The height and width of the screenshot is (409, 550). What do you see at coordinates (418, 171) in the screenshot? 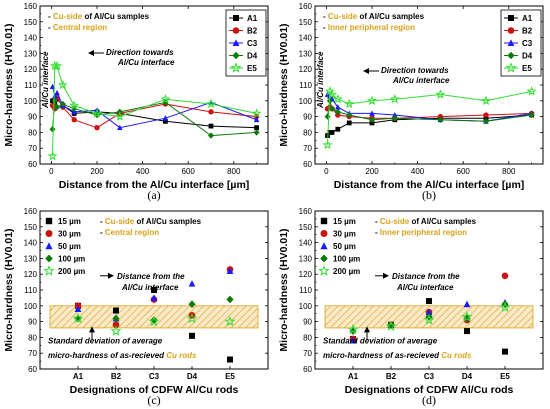
I see `x-tick-label: 400` at bounding box center [418, 171].